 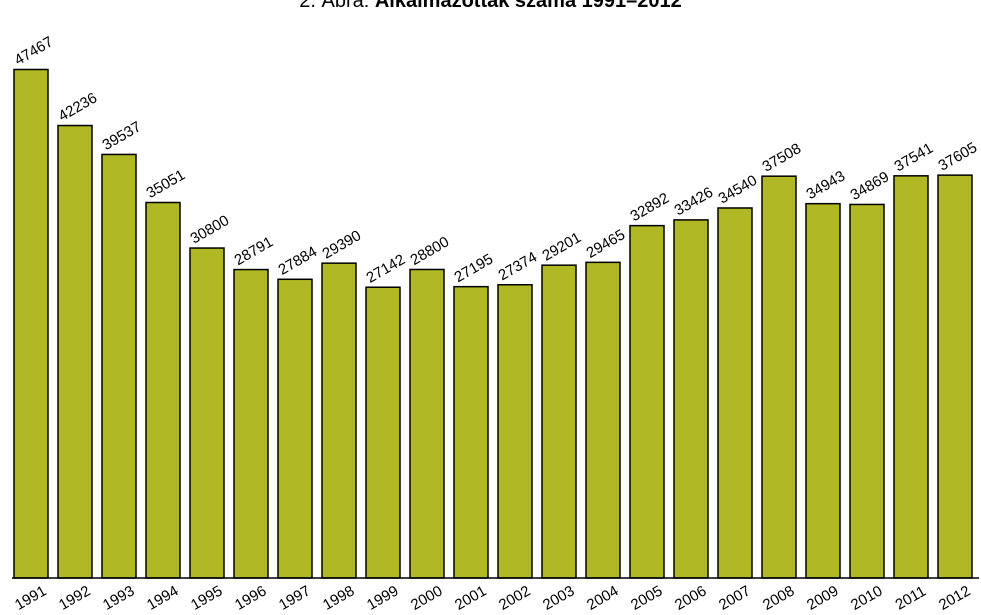 I want to click on data-label-2010: 34869, so click(x=870, y=186).